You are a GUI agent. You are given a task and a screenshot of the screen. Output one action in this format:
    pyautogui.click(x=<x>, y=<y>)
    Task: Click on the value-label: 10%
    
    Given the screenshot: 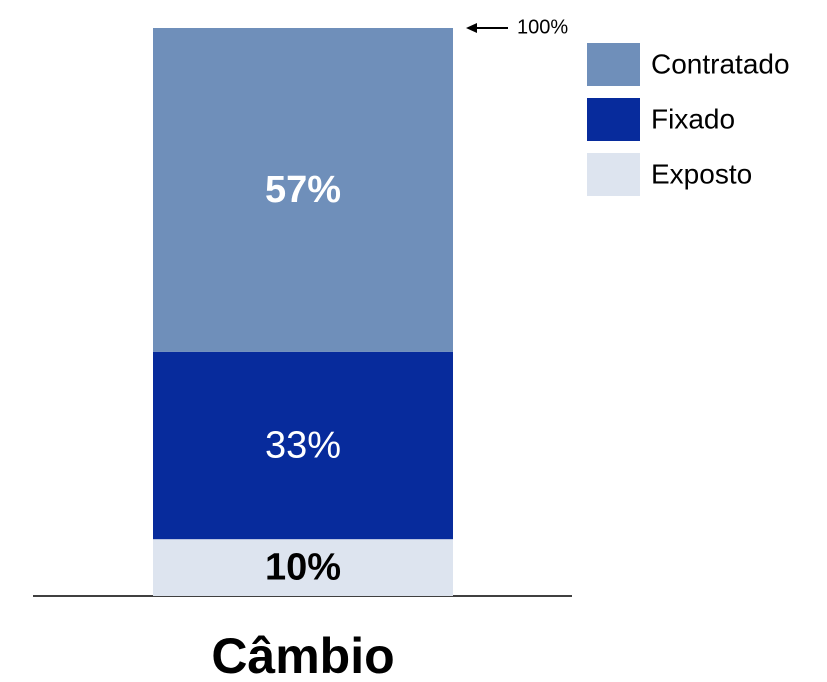 What is the action you would take?
    pyautogui.click(x=303, y=568)
    